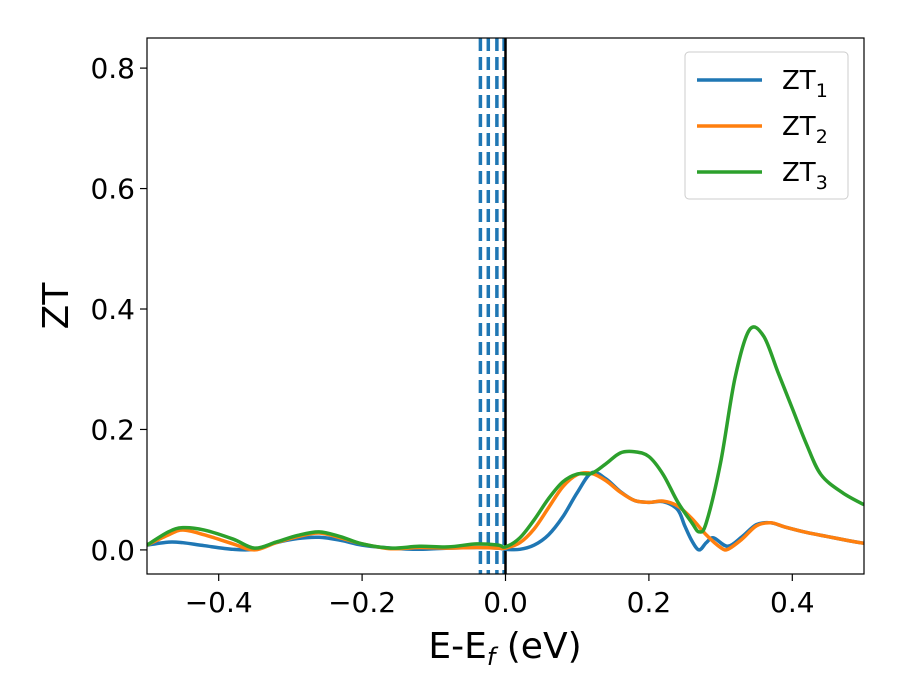 This screenshot has width=900, height=700. What do you see at coordinates (505, 602) in the screenshot?
I see `x-tick-label: 0.0` at bounding box center [505, 602].